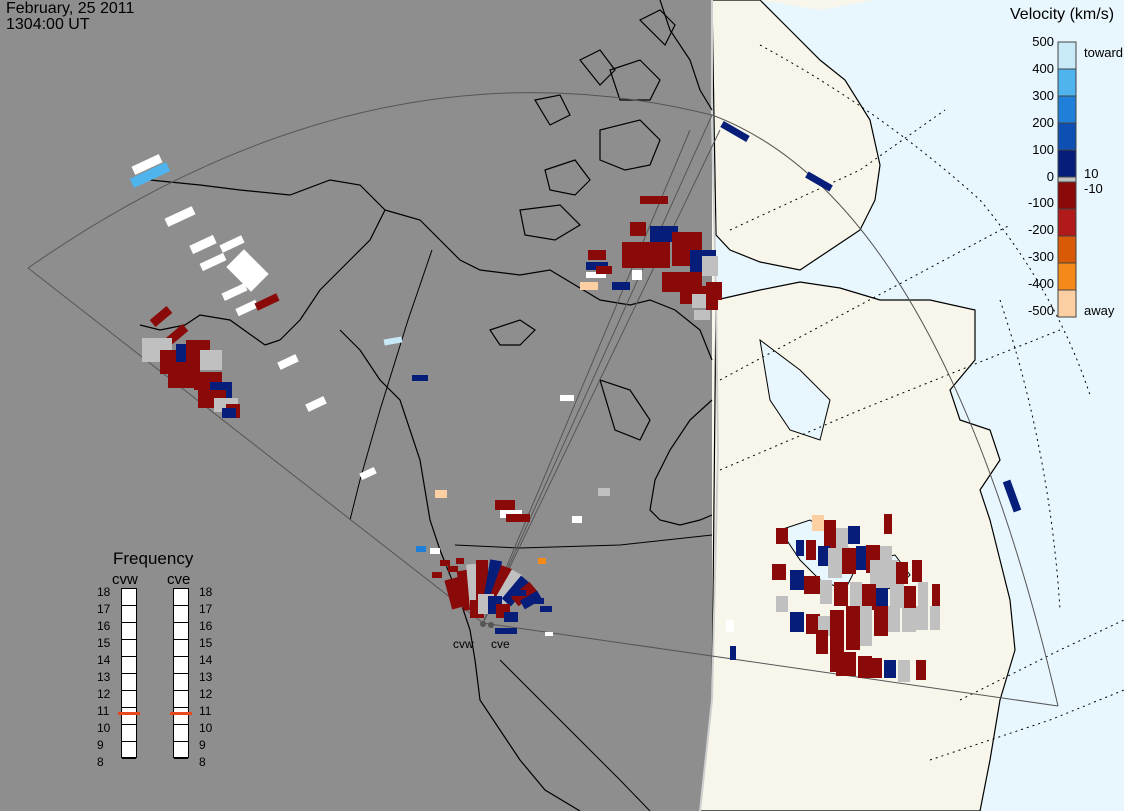 This screenshot has height=811, width=1124. Describe the element at coordinates (104, 626) in the screenshot. I see `frequency-tick-left: 16` at that location.